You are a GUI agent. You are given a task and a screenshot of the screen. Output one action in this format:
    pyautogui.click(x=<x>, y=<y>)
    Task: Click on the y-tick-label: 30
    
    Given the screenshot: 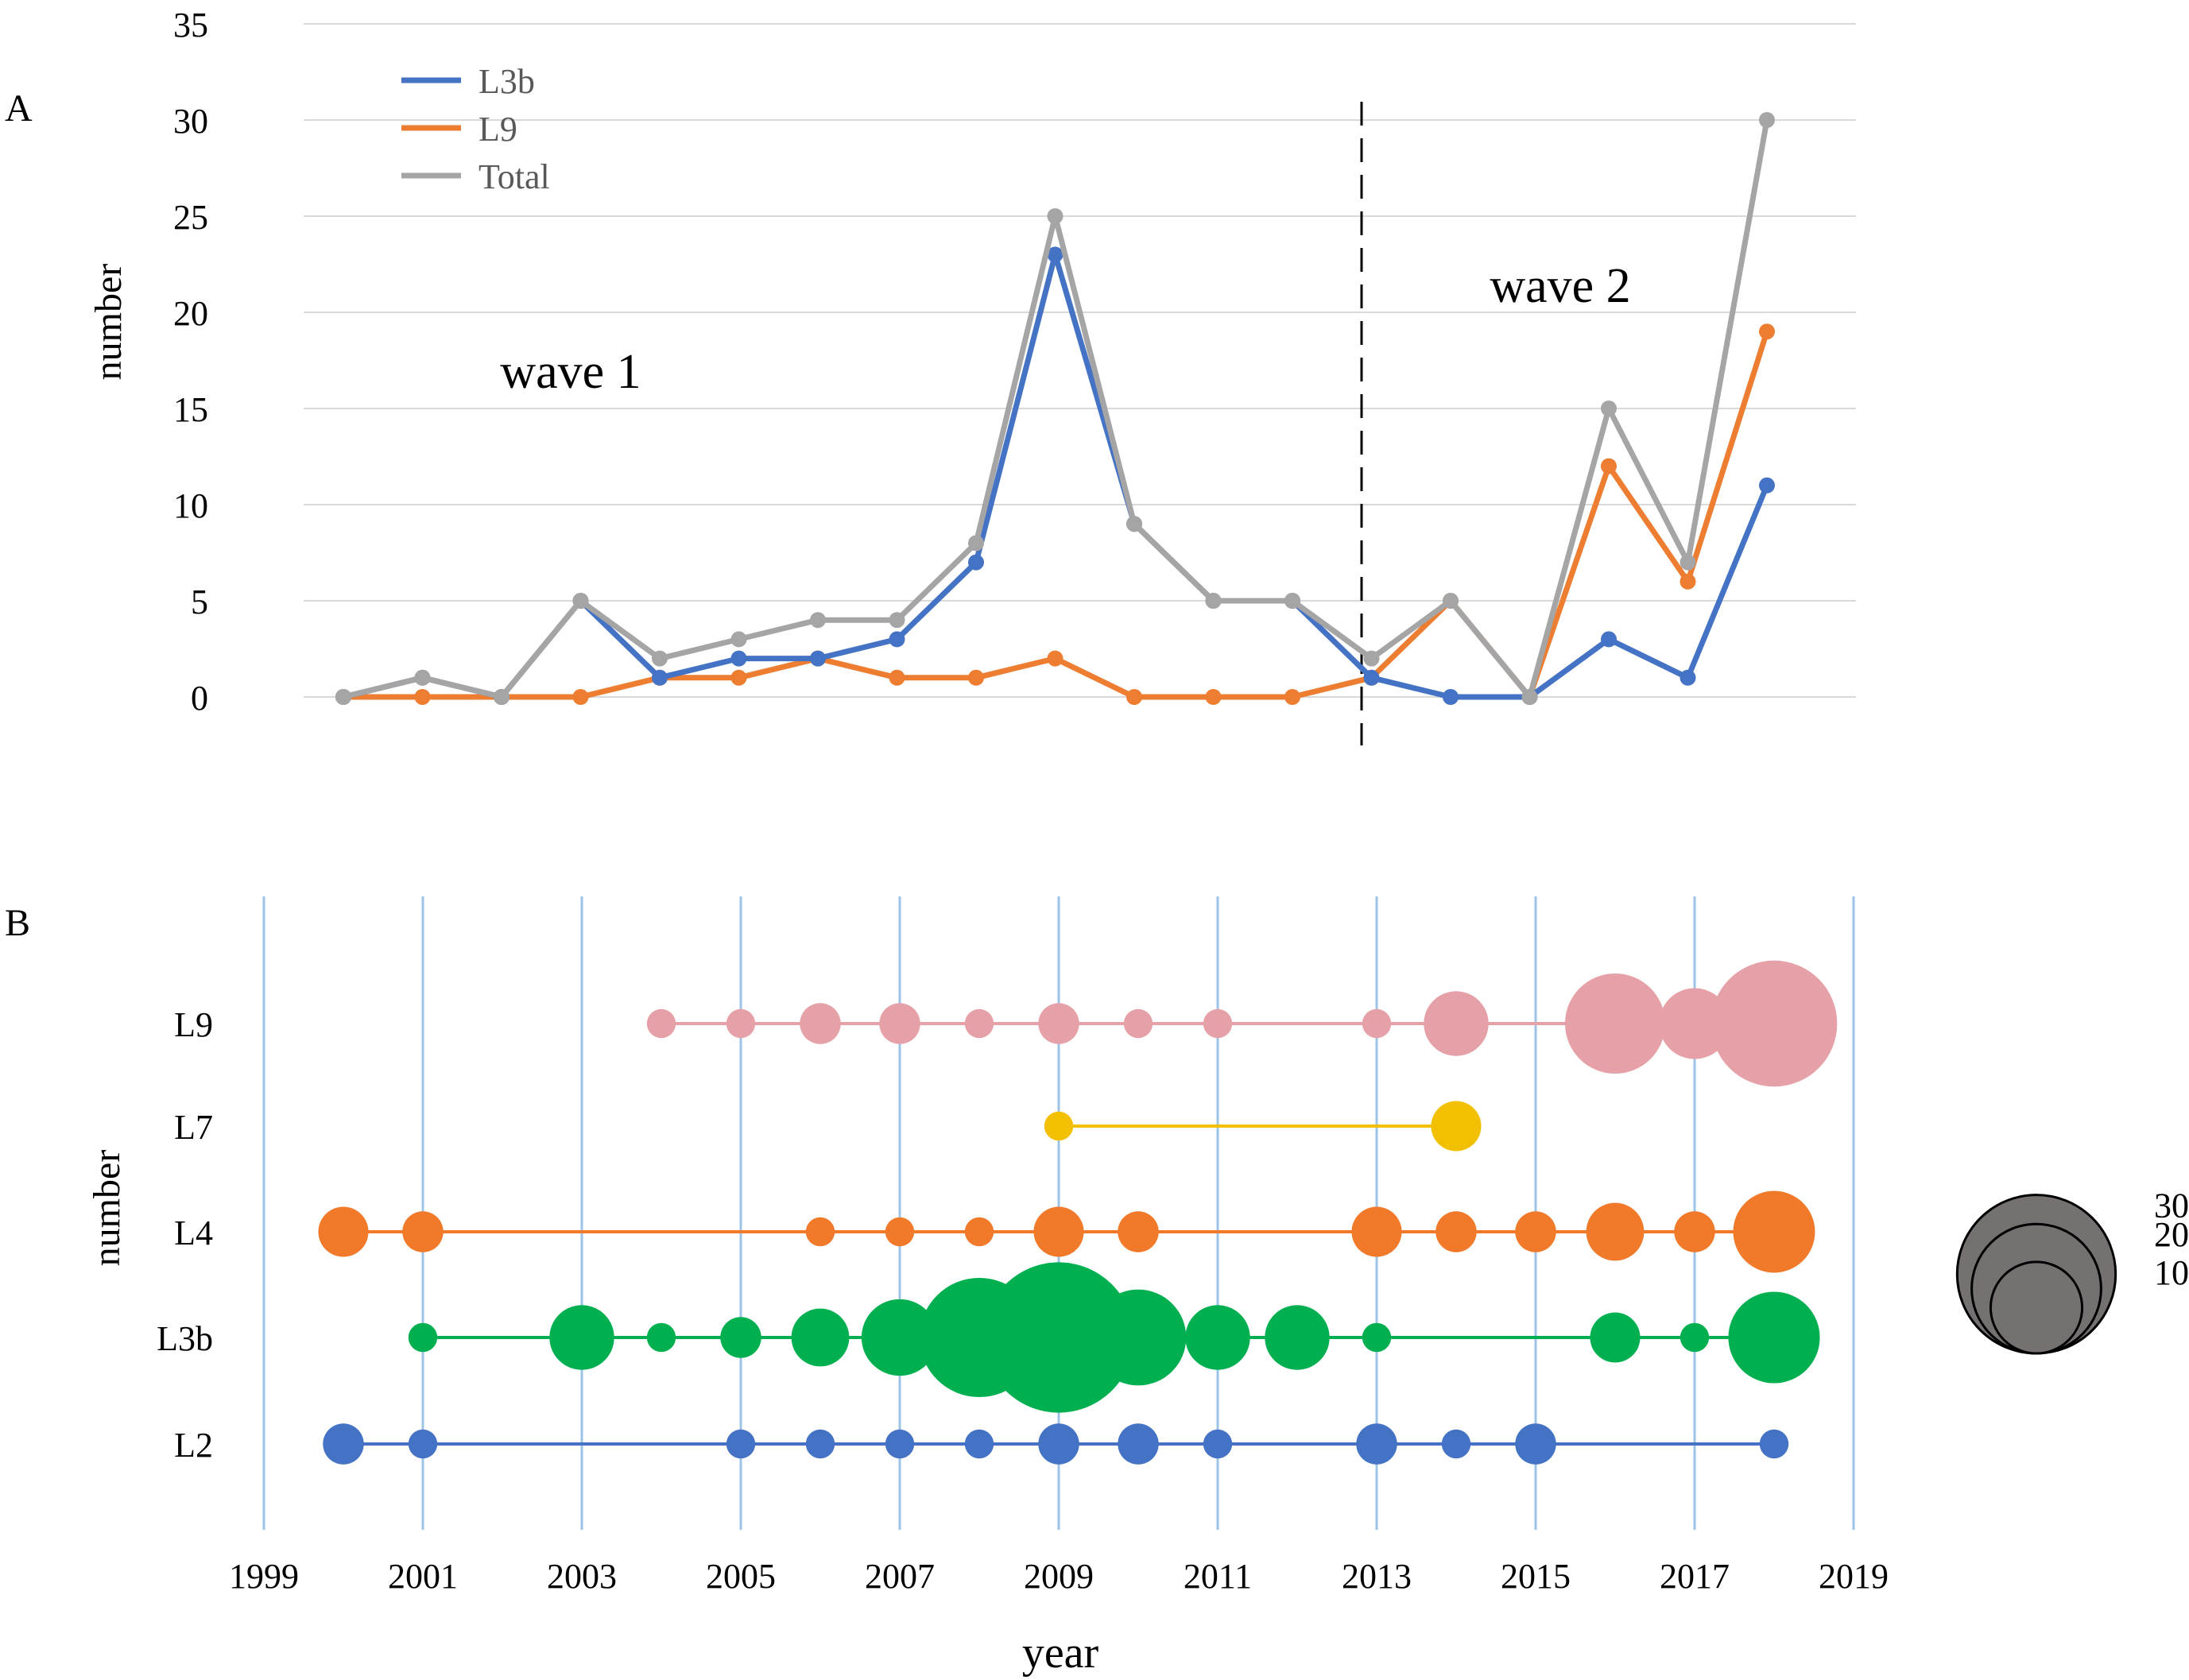 What is the action you would take?
    pyautogui.click(x=190, y=121)
    